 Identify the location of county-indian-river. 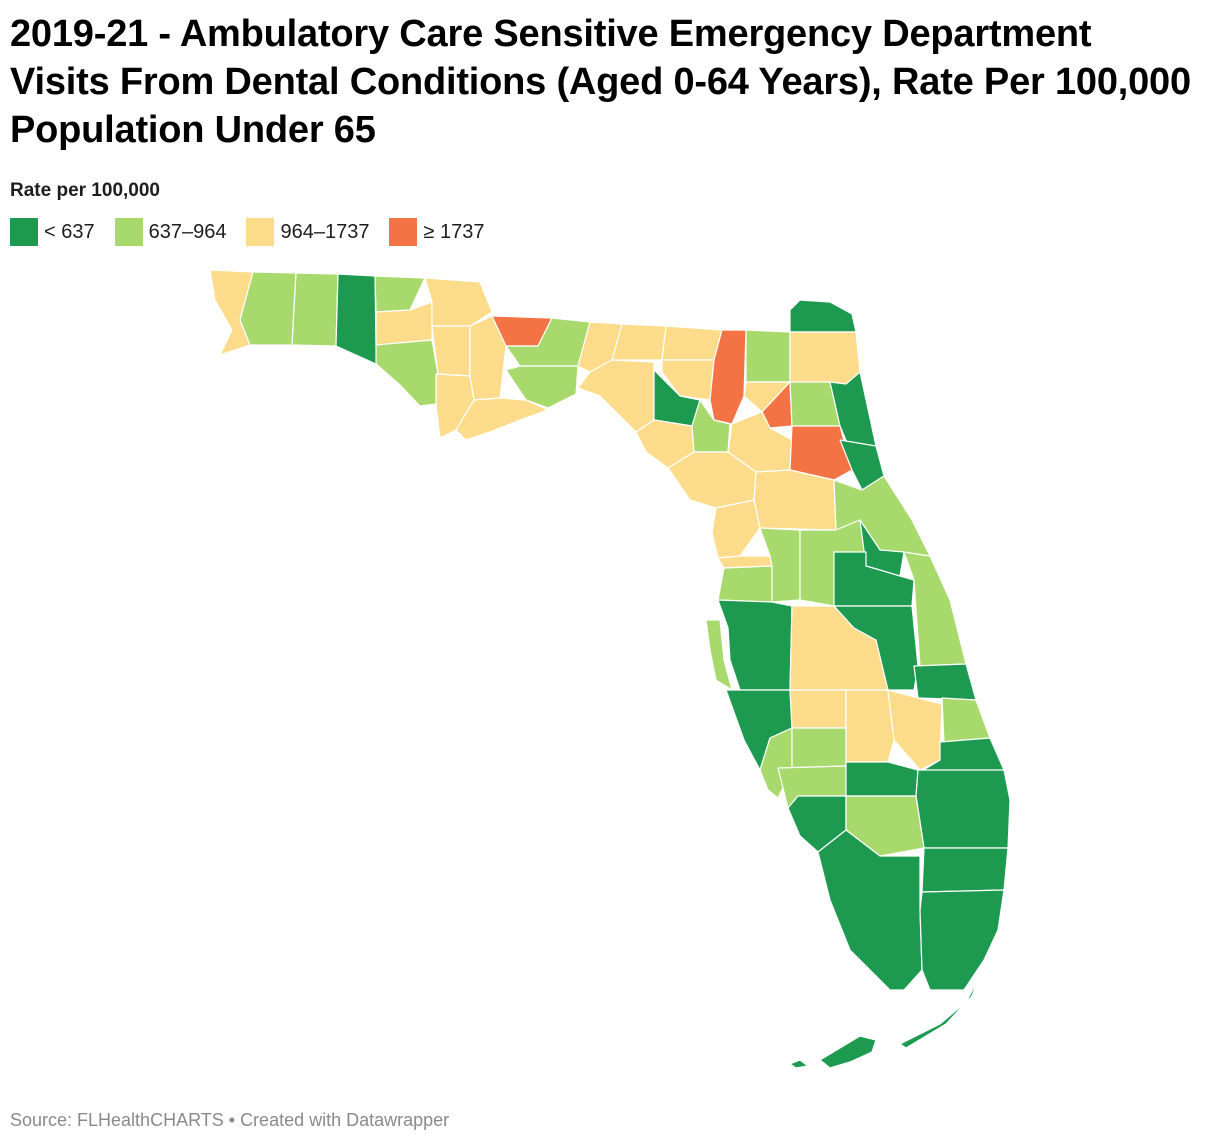
(945, 682).